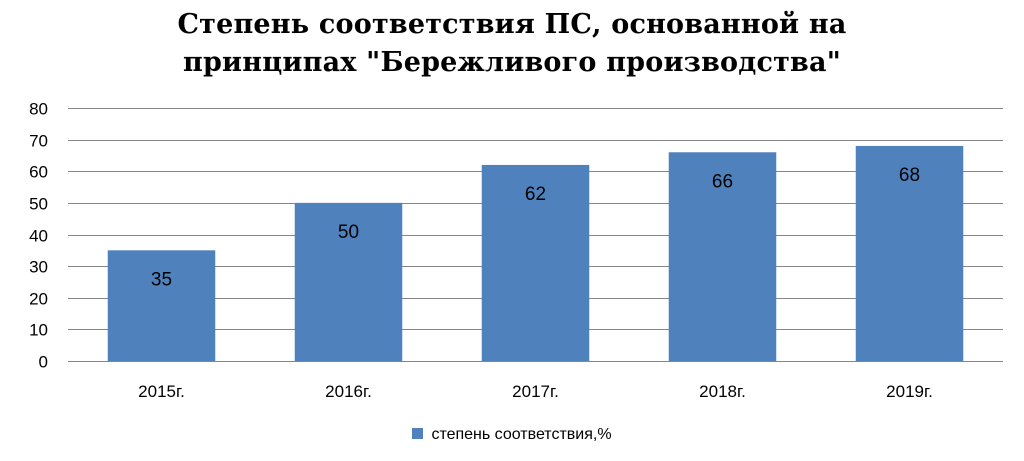 Image resolution: width=1024 pixels, height=461 pixels. What do you see at coordinates (909, 175) in the screenshot?
I see `data-label: 68` at bounding box center [909, 175].